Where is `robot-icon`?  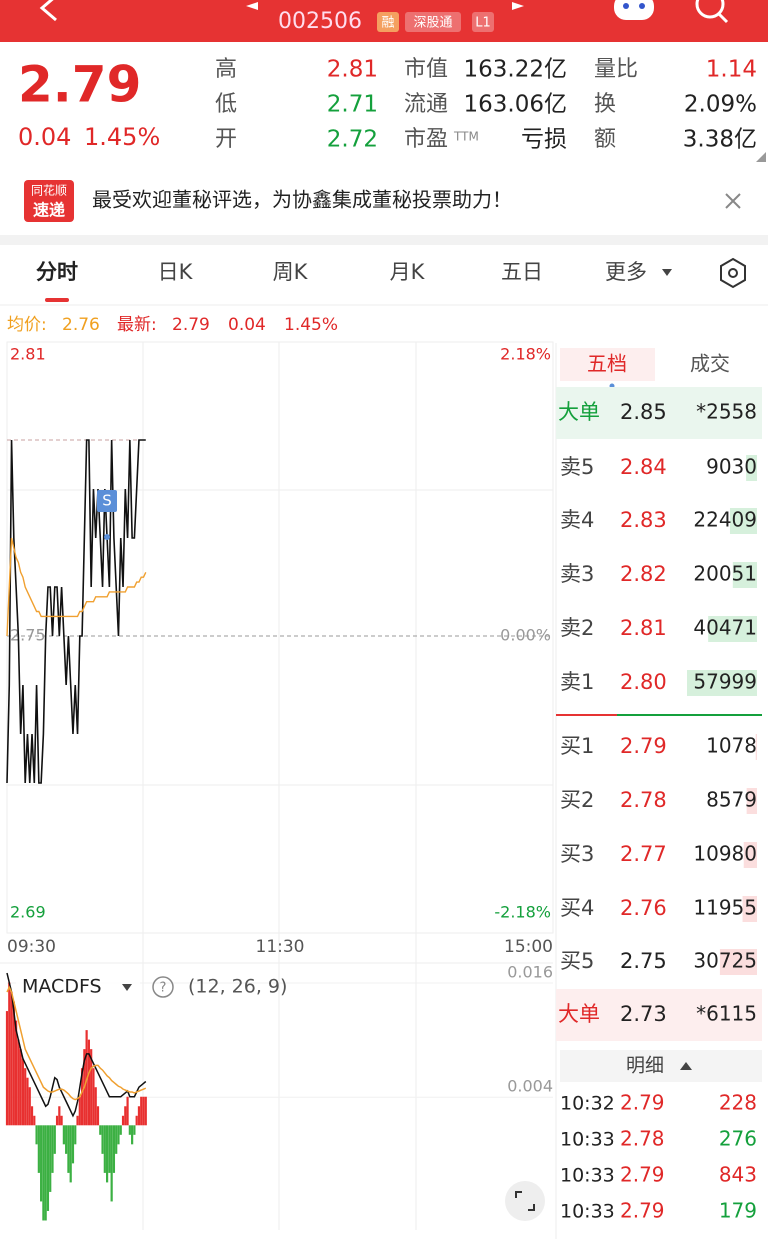 robot-icon is located at coordinates (634, 10).